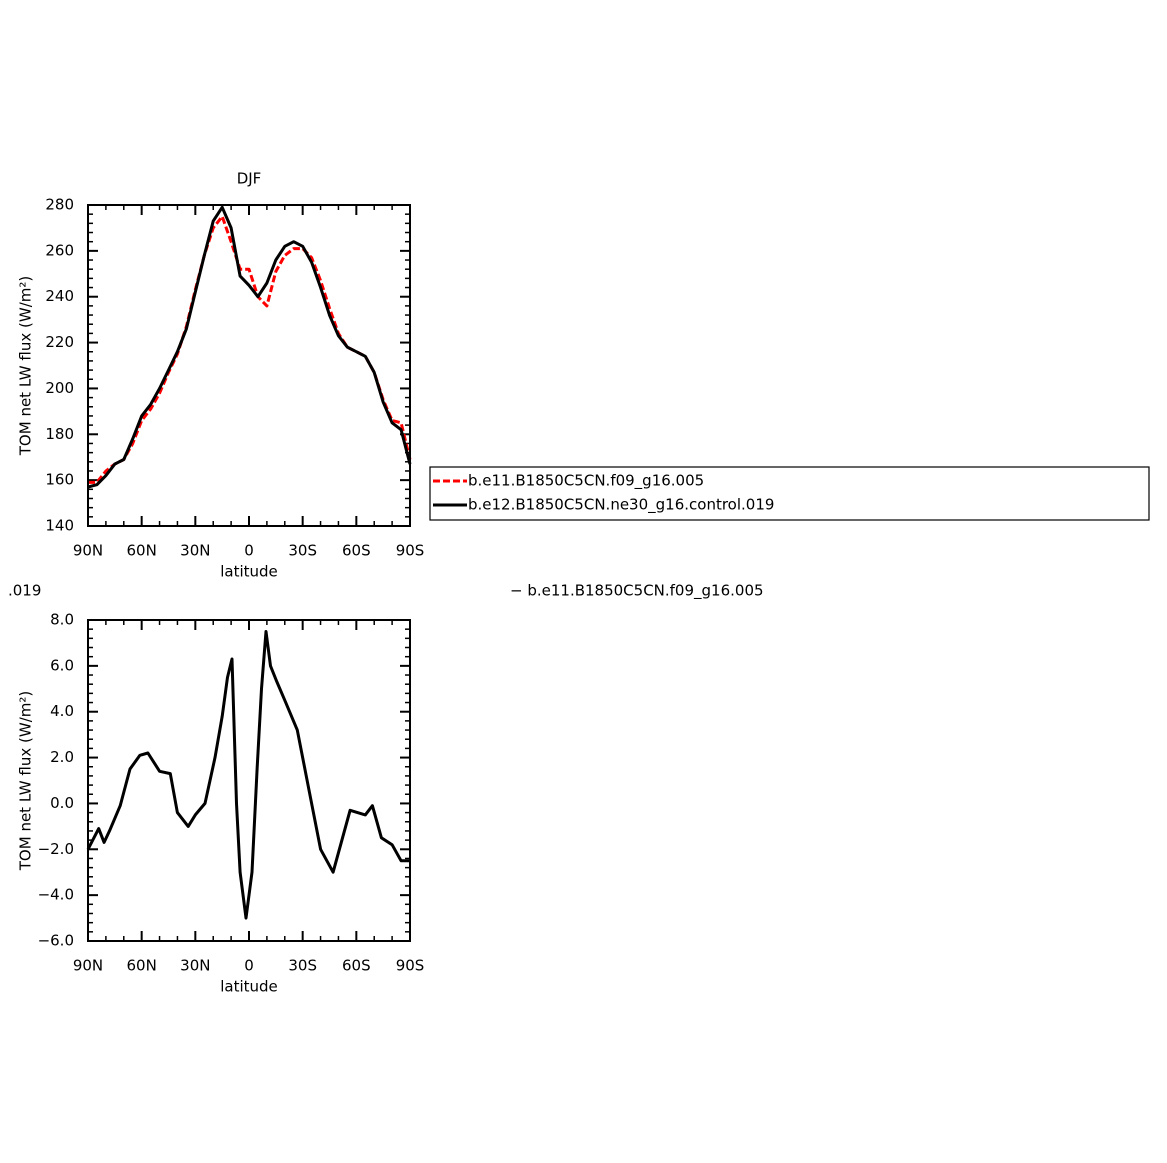 The image size is (1167, 1163). I want to click on y-tick-label: 2.0, so click(62, 757).